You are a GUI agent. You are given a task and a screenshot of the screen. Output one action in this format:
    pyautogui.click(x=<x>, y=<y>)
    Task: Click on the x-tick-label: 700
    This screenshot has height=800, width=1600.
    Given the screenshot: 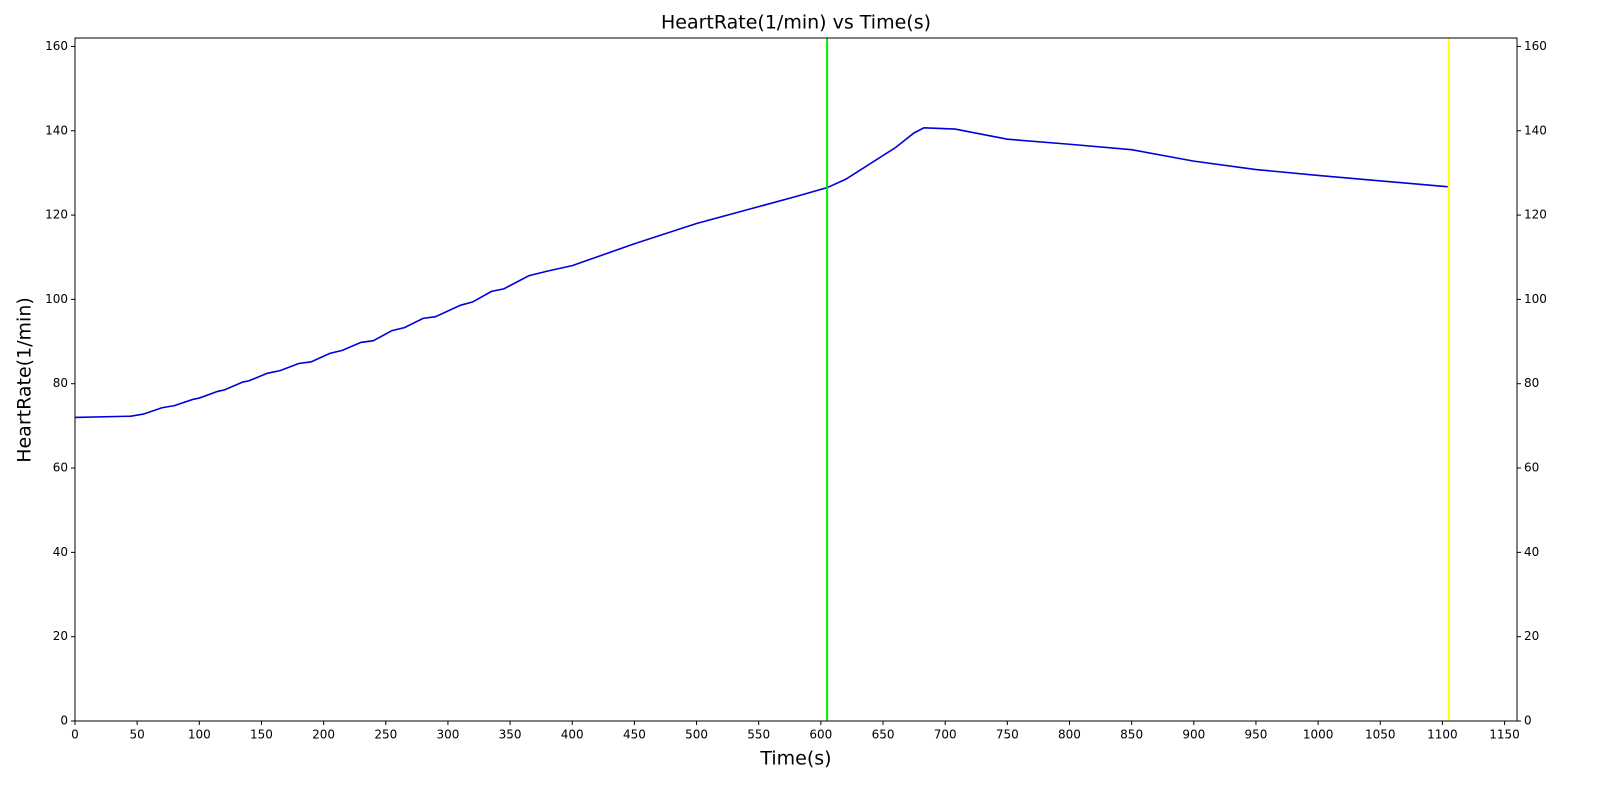 What is the action you would take?
    pyautogui.click(x=945, y=735)
    